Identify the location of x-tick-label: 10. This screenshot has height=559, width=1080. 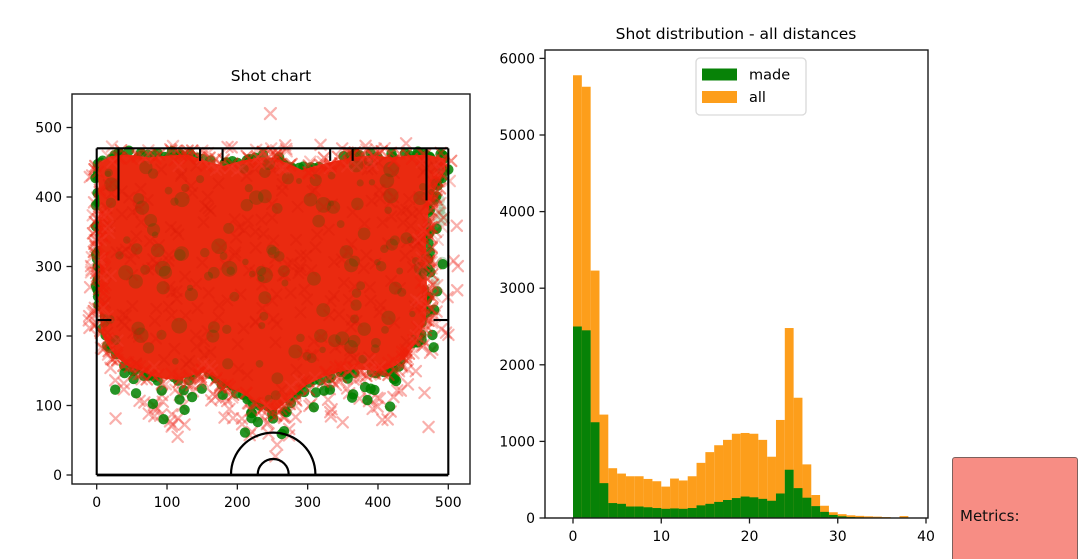
(661, 537).